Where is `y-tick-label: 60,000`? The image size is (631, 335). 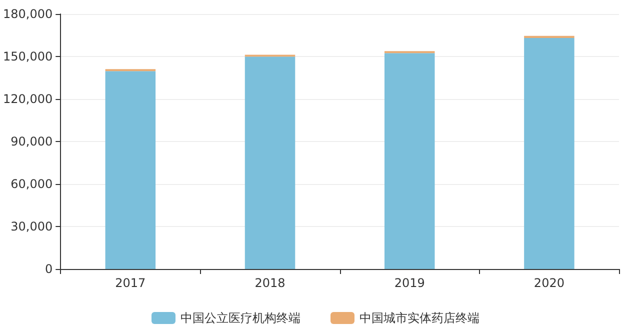 y-tick-label: 60,000 is located at coordinates (31, 184).